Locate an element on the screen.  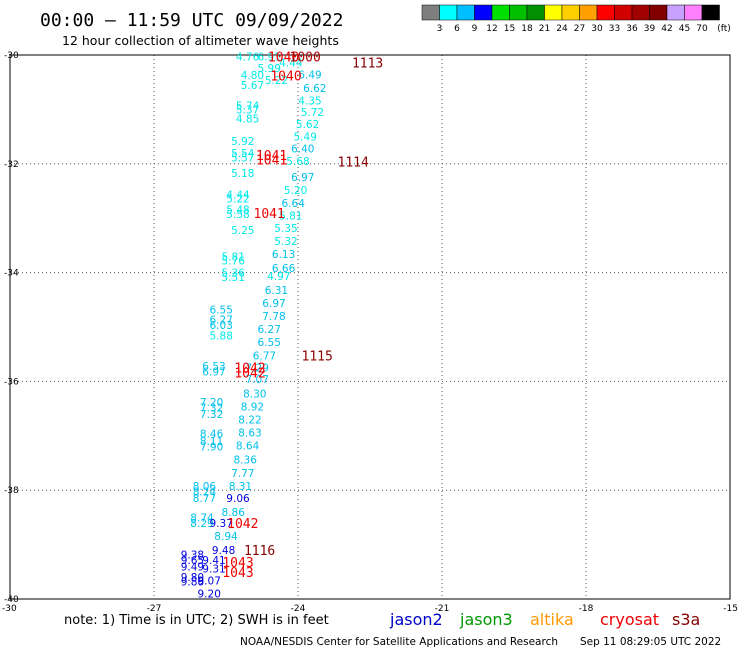
color-scale-value: 24 is located at coordinates (562, 29).